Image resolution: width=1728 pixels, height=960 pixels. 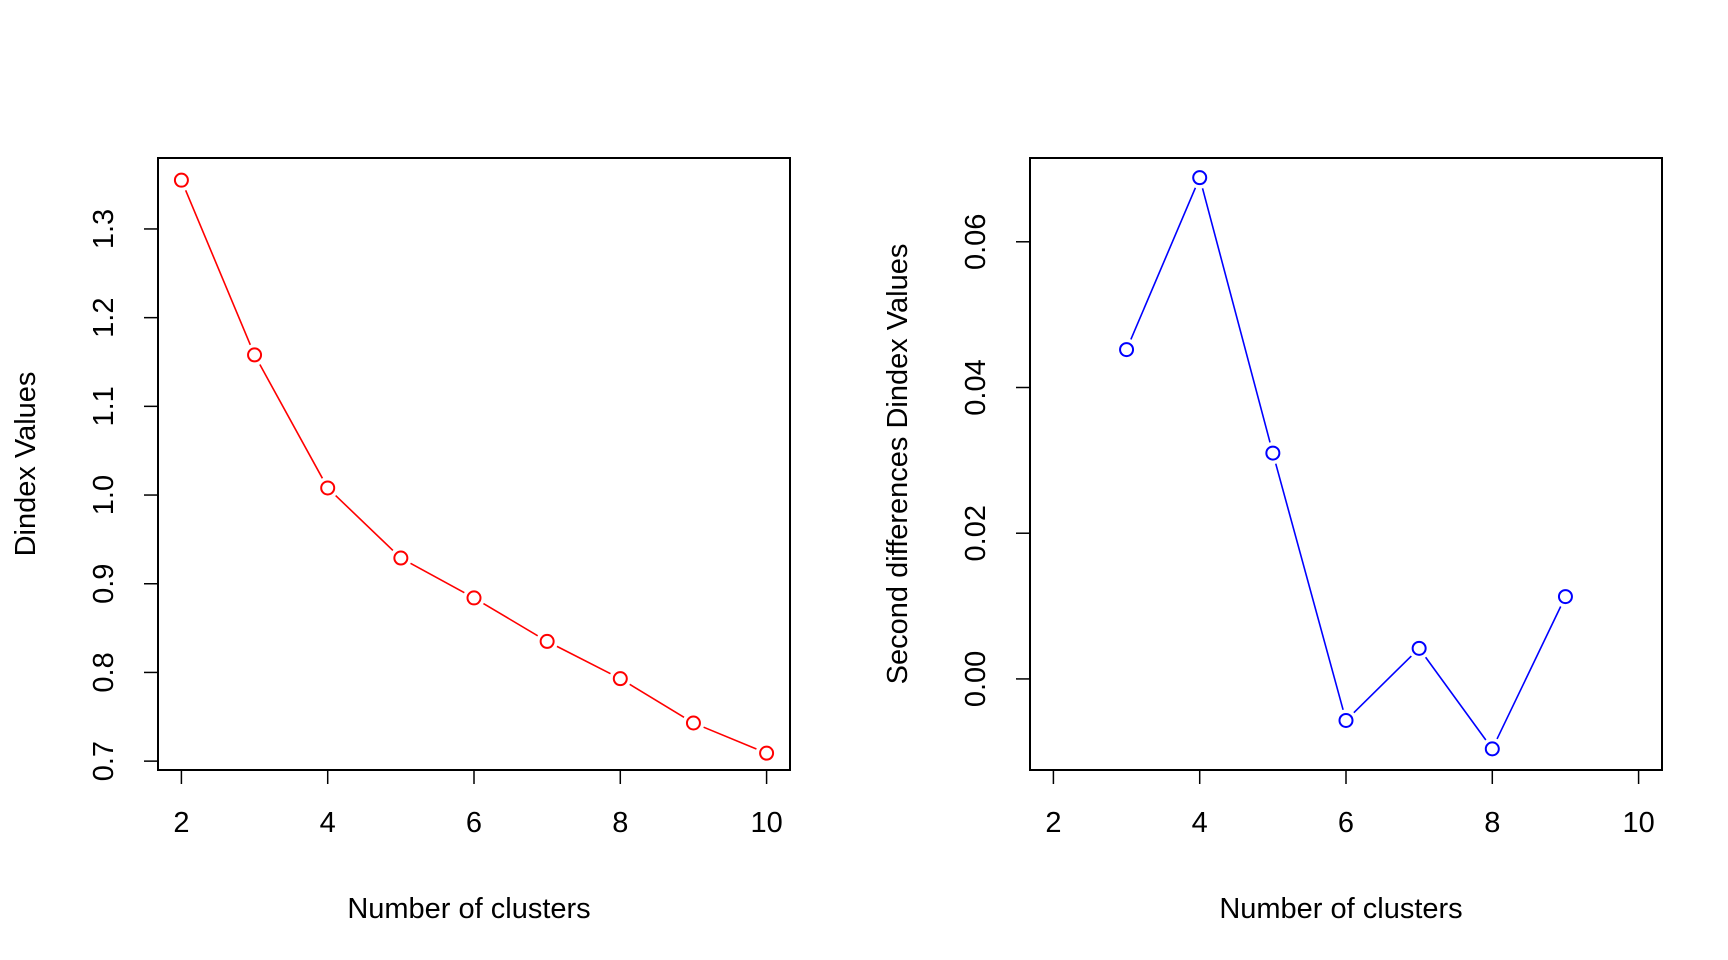 I want to click on y-tick-label: 1.3, so click(x=104, y=229).